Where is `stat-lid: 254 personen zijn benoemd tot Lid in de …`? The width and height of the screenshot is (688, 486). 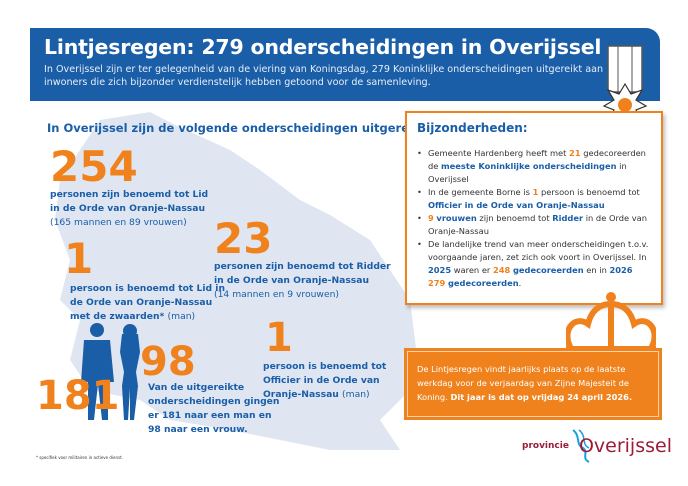
stat-lid: 254 personen zijn benoemd tot Lid in de … is located at coordinates (129, 188).